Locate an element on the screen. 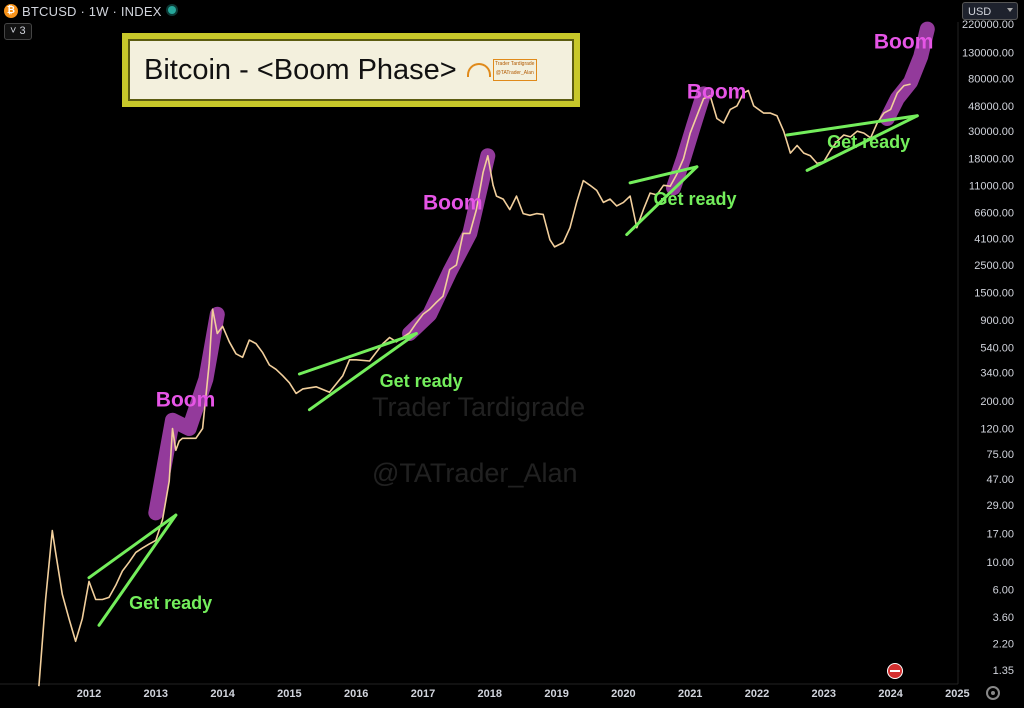 This screenshot has height=708, width=1024. y-tick-label: 2.20 is located at coordinates (1003, 645).